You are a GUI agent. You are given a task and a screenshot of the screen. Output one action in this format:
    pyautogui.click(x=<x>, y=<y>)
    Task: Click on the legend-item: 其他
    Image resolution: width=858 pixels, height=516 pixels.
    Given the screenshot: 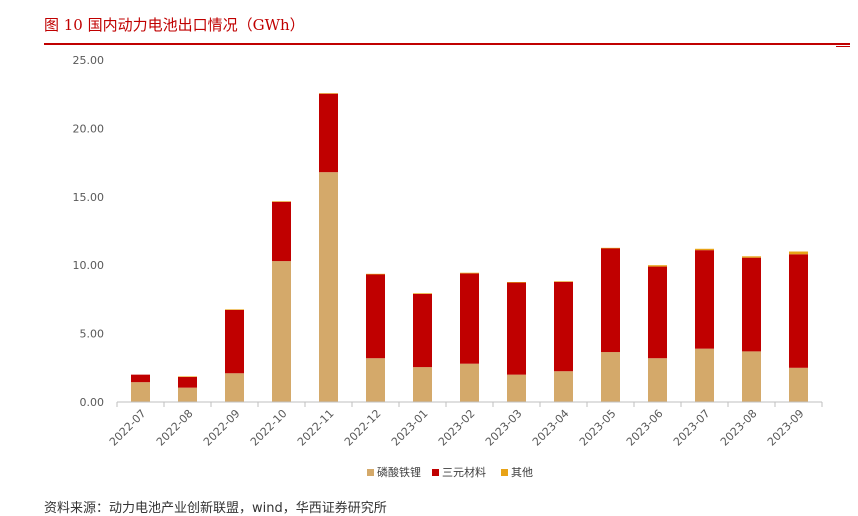 What is the action you would take?
    pyautogui.click(x=517, y=472)
    